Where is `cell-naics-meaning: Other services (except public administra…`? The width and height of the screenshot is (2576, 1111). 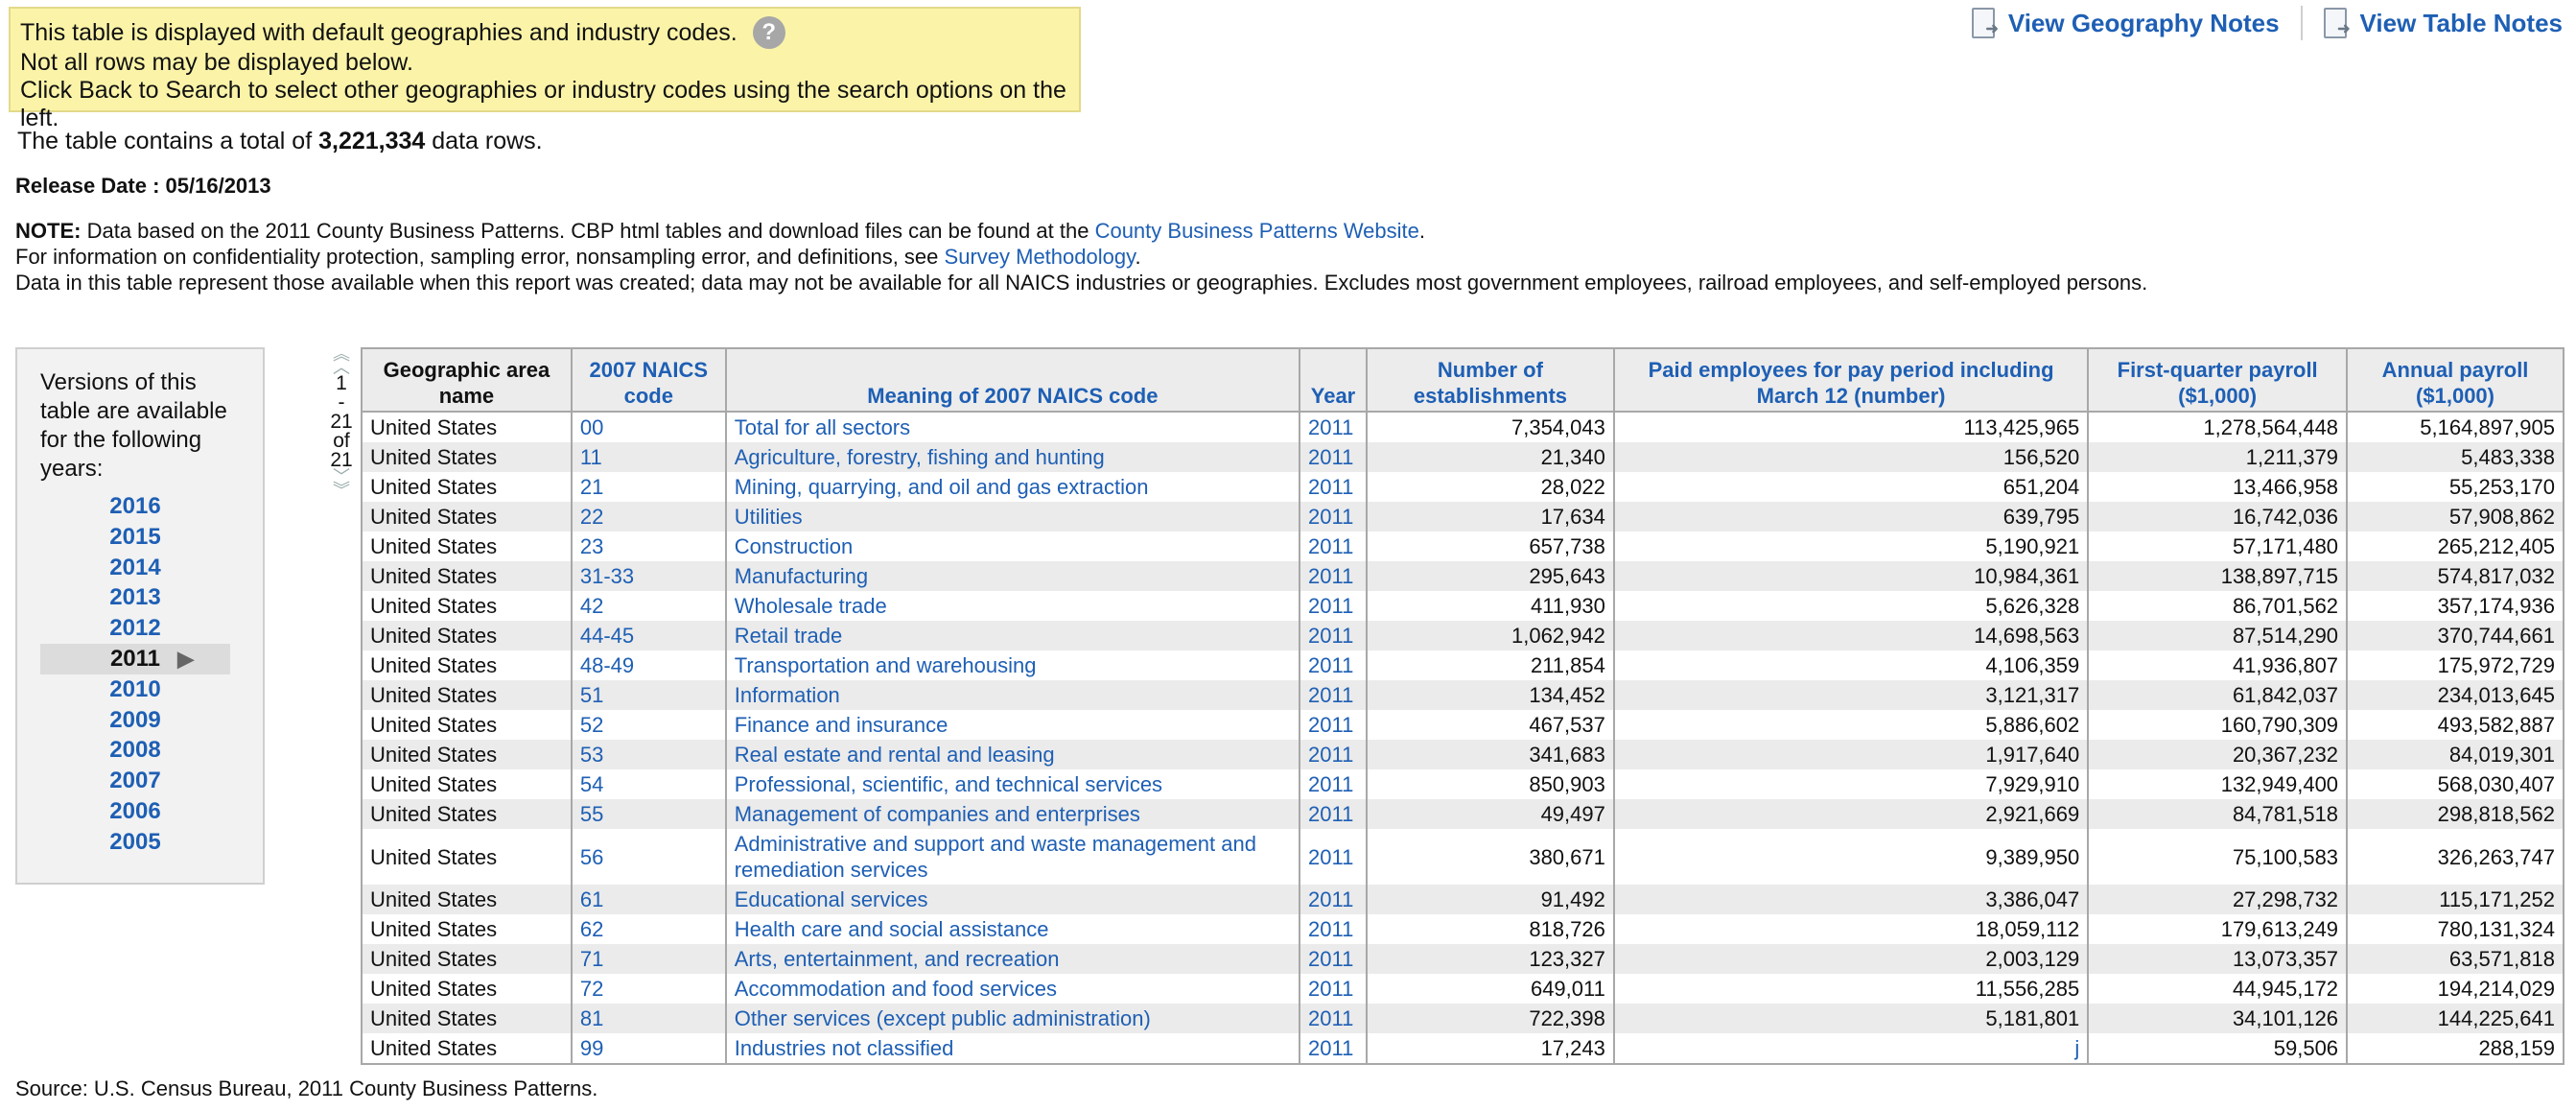 cell-naics-meaning: Other services (except public administra… is located at coordinates (1012, 1018).